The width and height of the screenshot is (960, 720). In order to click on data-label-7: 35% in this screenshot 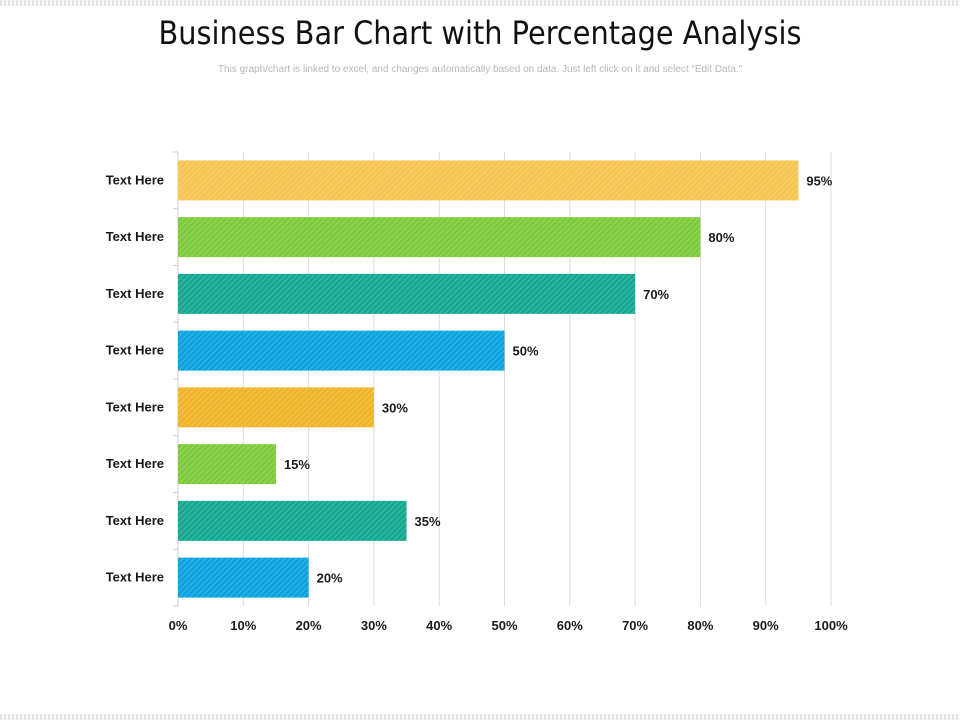, I will do `click(428, 521)`.